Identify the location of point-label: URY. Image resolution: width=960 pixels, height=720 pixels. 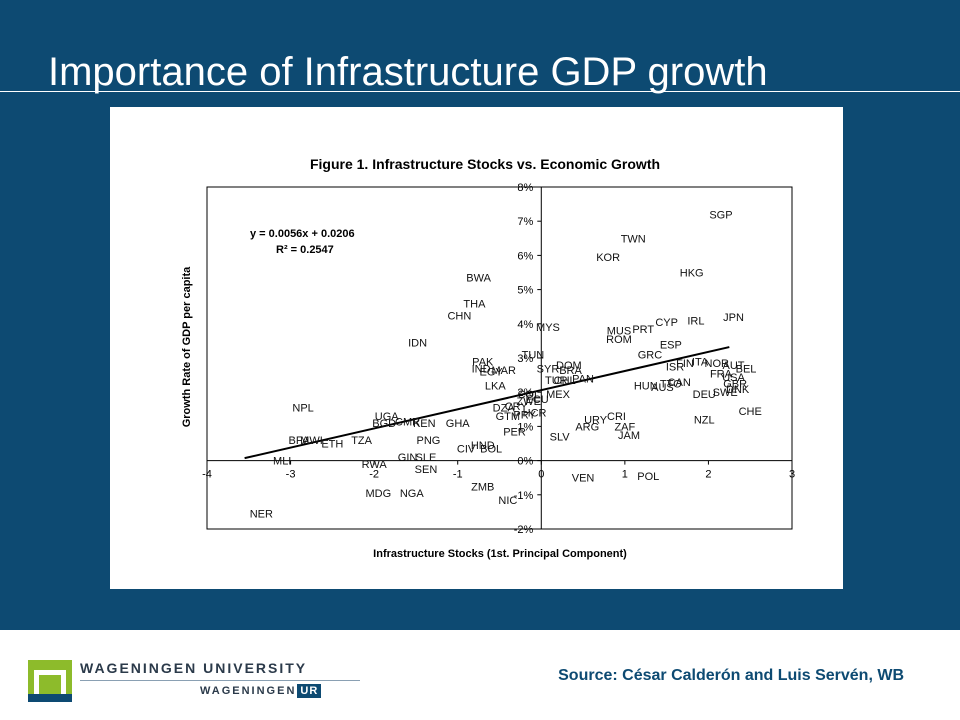
(596, 421).